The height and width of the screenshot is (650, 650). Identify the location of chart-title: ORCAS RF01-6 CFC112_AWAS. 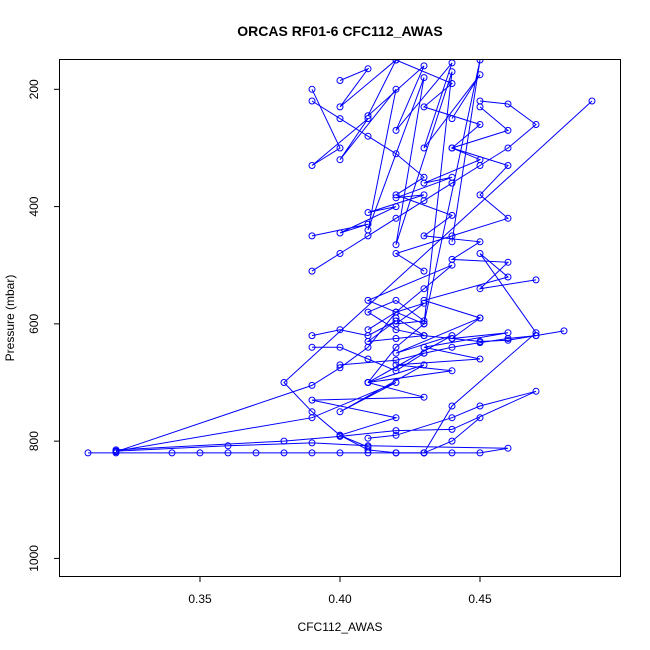
(339, 31).